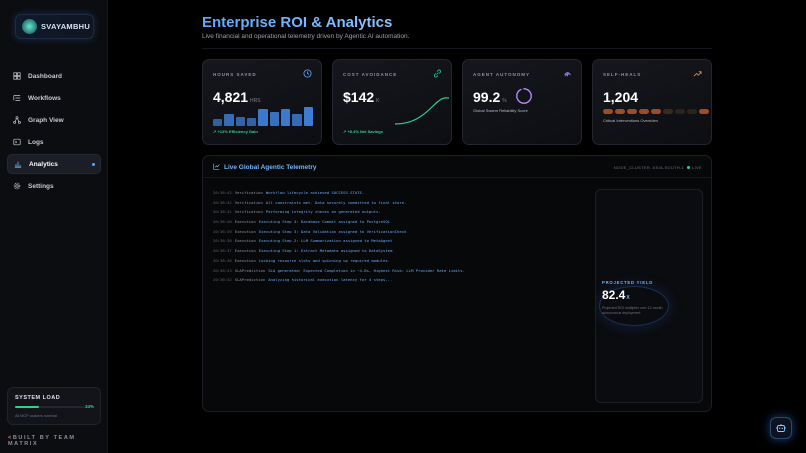  Describe the element at coordinates (490, 97) in the screenshot. I see `card-value: 99.2%` at that location.